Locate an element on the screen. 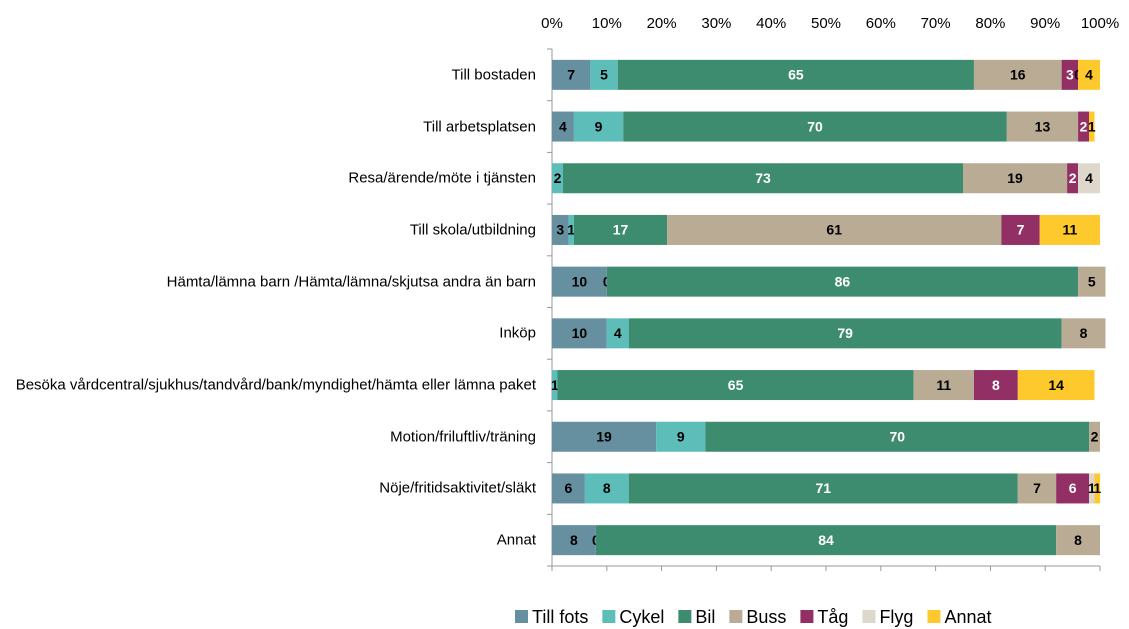 Image resolution: width=1129 pixels, height=629 pixels. data-label: 13 is located at coordinates (1043, 126).